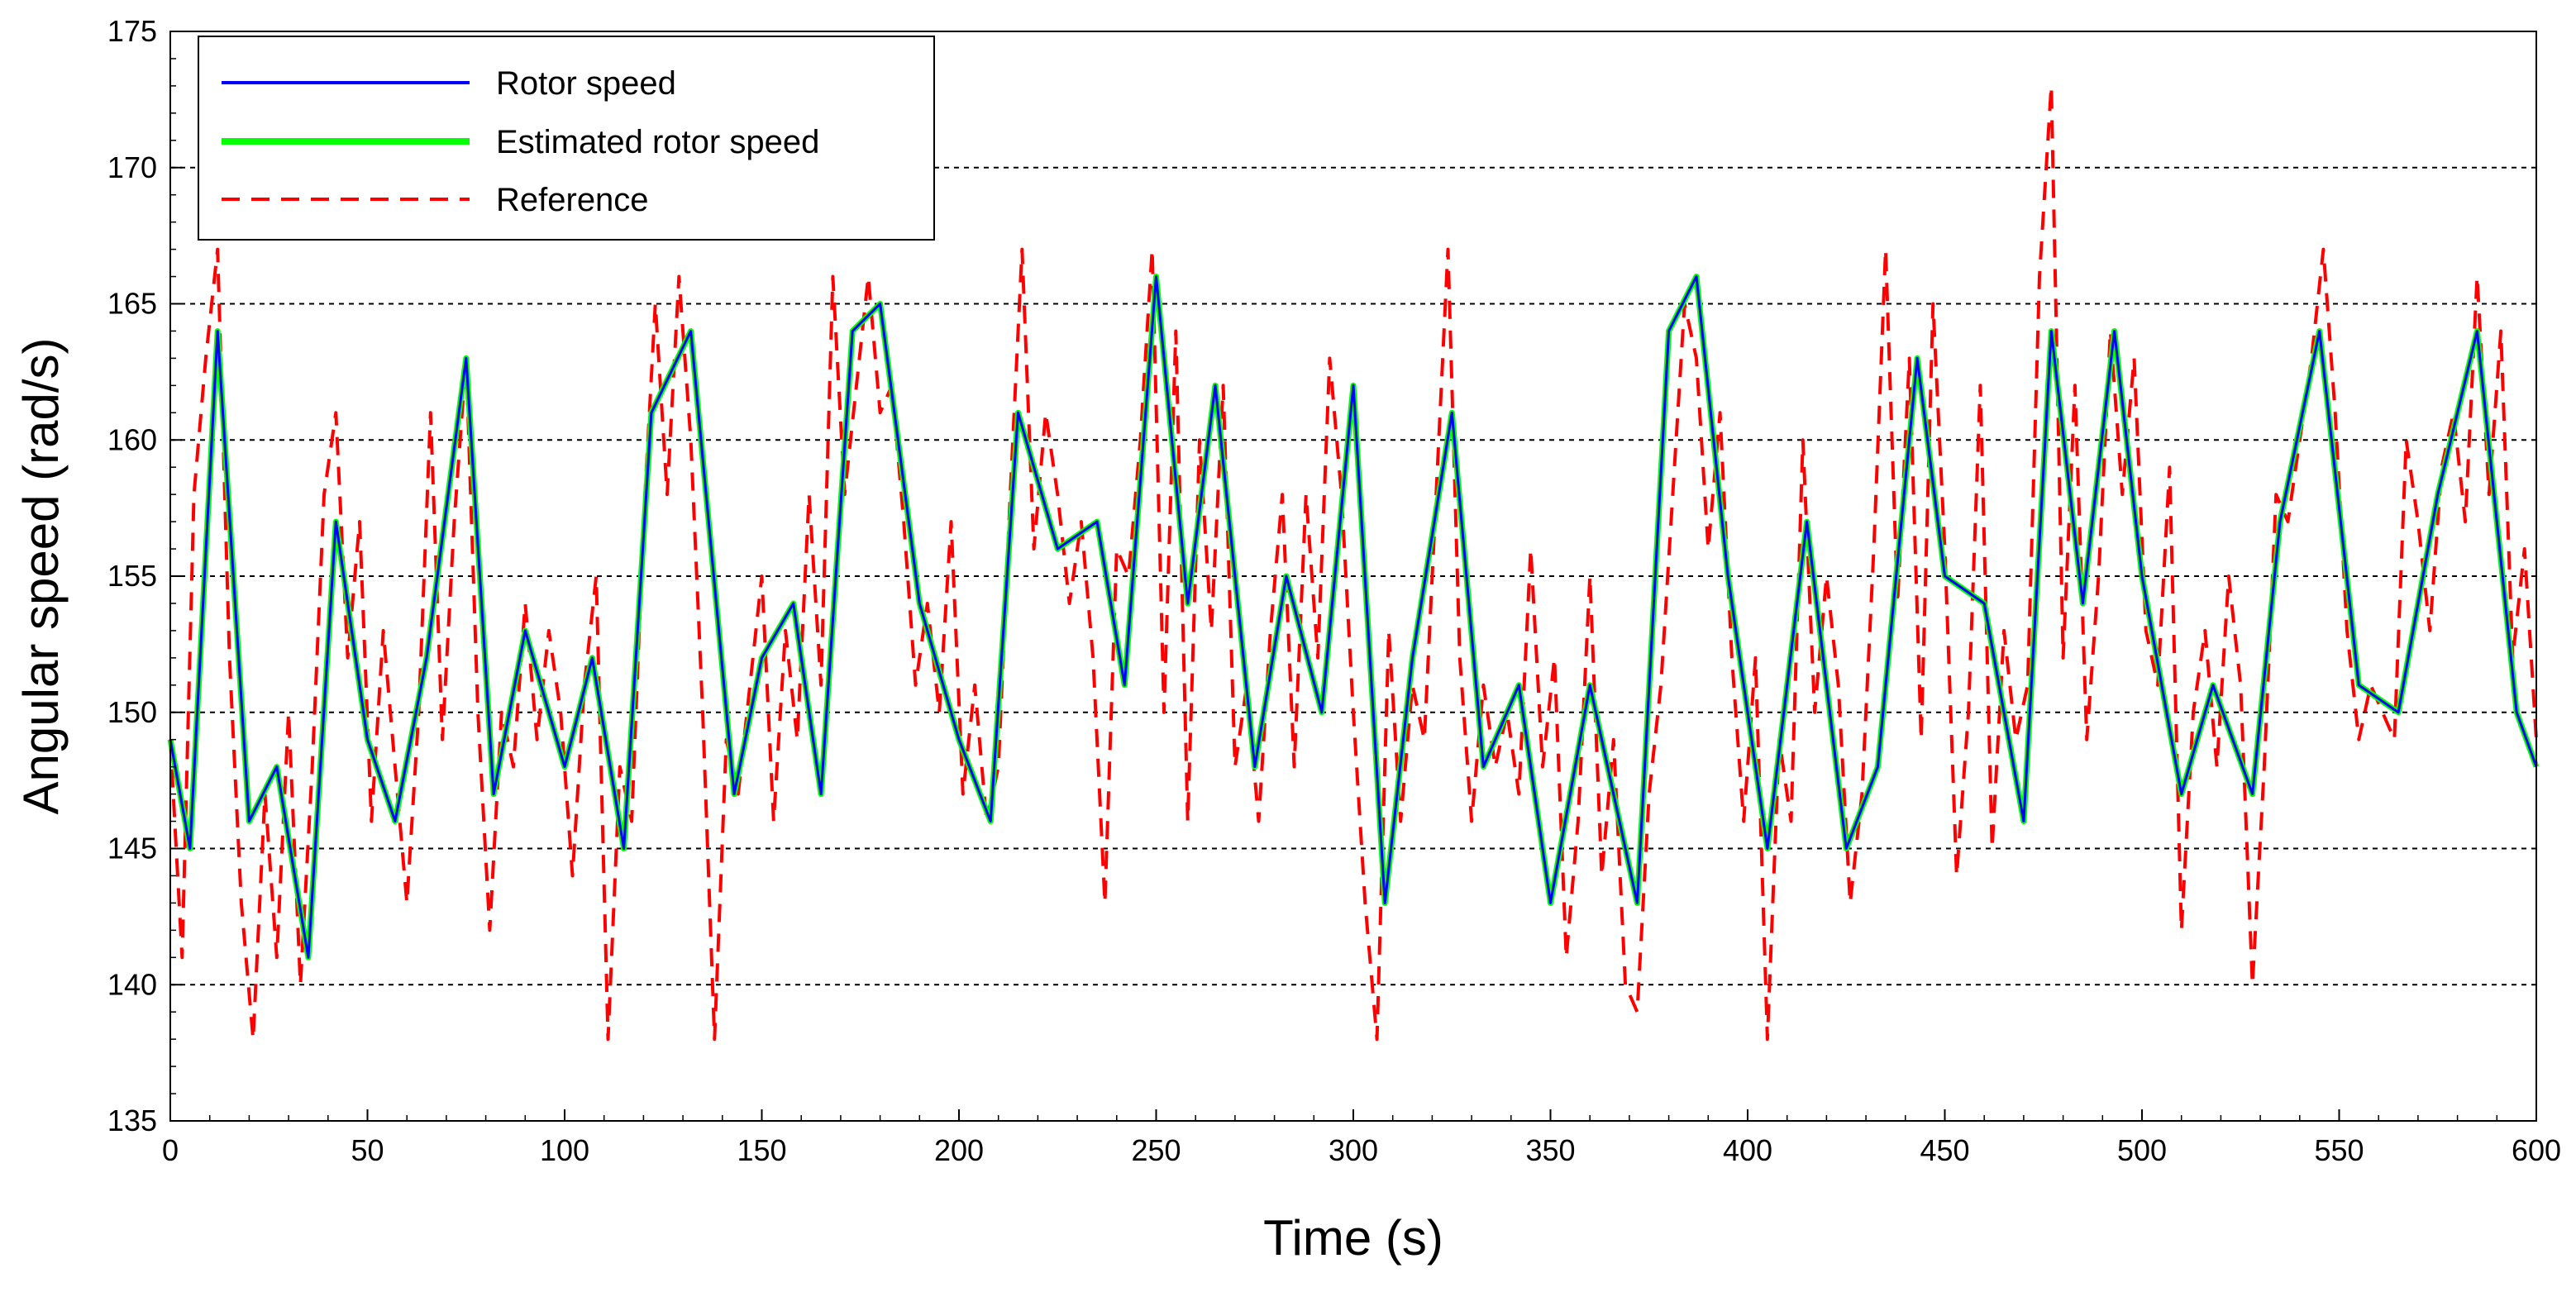  What do you see at coordinates (1353, 1238) in the screenshot?
I see `x-axis-title: Time (s)` at bounding box center [1353, 1238].